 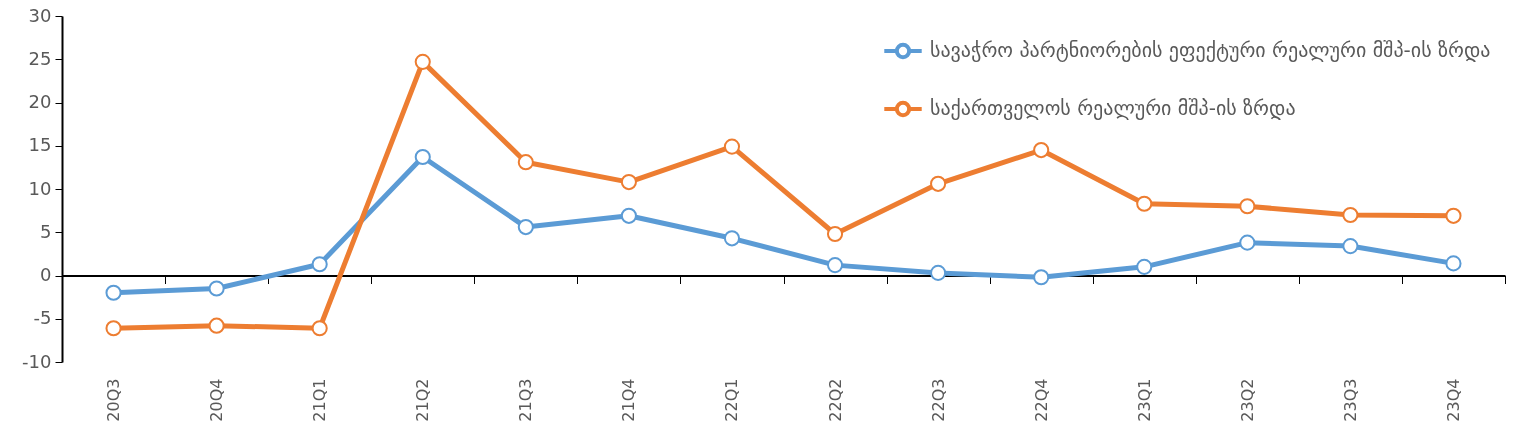 I want to click on y-tick-label: -5, so click(x=42, y=318).